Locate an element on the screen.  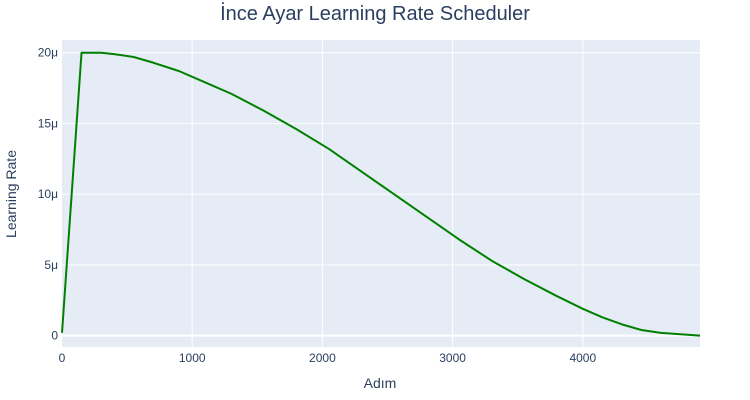
x-tick-label: 2000 is located at coordinates (322, 358).